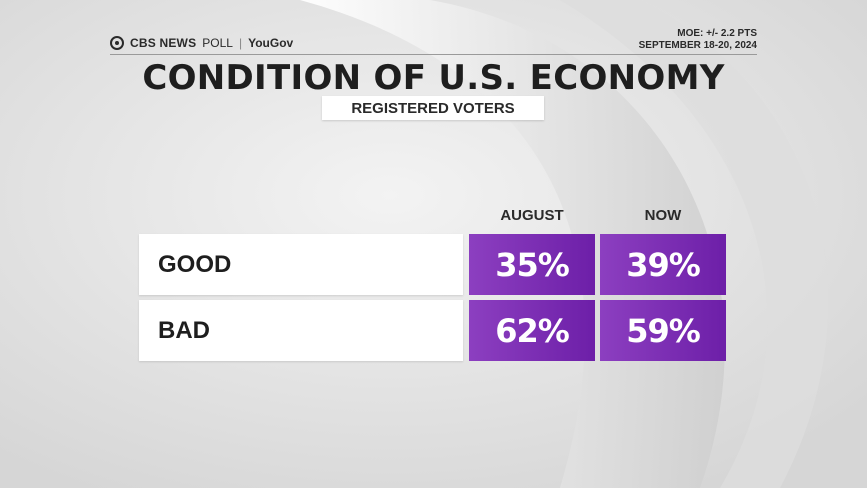 The image size is (867, 488). Describe the element at coordinates (433, 54) in the screenshot. I see `header-divider` at that location.